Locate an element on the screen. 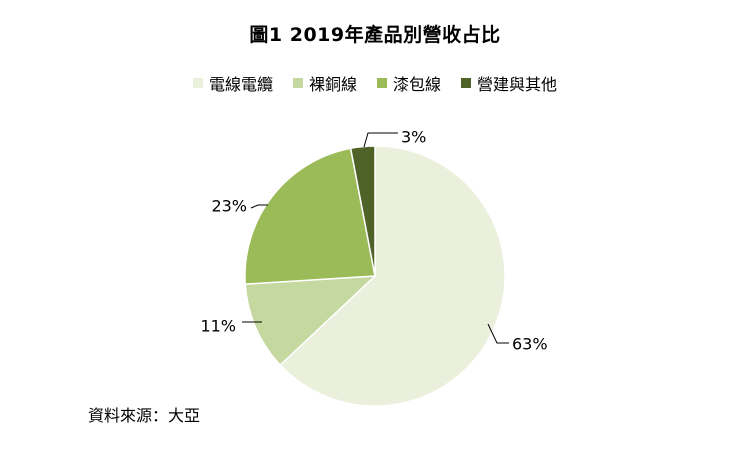 The width and height of the screenshot is (750, 450). legend-label-wire-cable: 電線電纜 is located at coordinates (240, 84).